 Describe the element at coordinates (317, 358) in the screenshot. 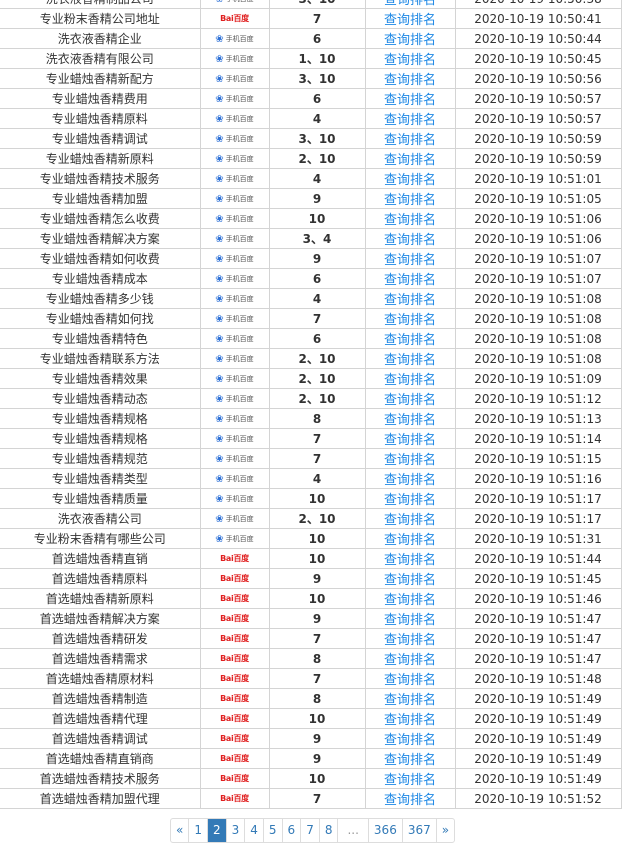

I see `rank-cell: 2、10` at that location.